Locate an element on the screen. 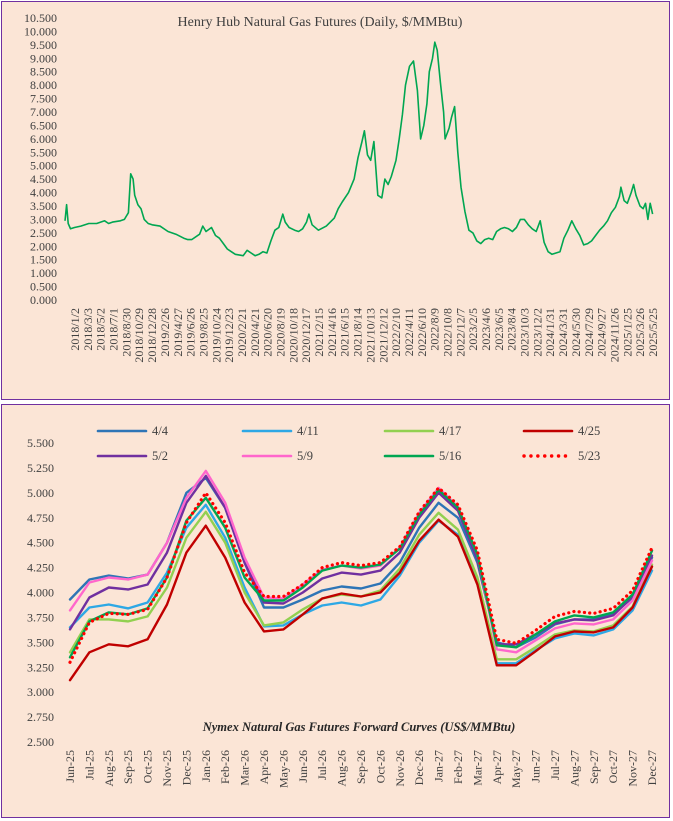  y-tick-label: 9.000 is located at coordinates (43, 58).